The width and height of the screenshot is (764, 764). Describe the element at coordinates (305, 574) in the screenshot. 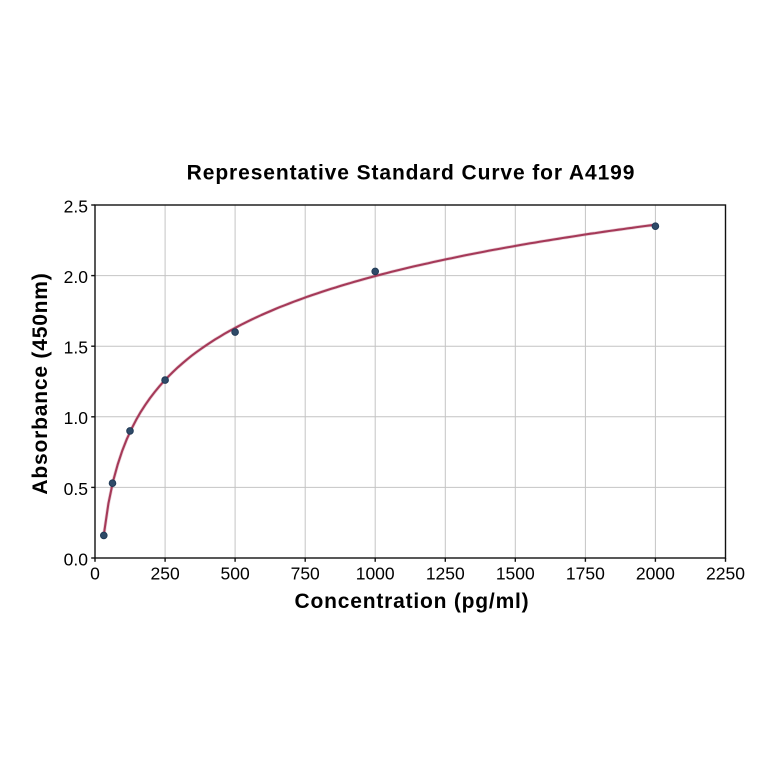

I see `svg-text: 750` at that location.